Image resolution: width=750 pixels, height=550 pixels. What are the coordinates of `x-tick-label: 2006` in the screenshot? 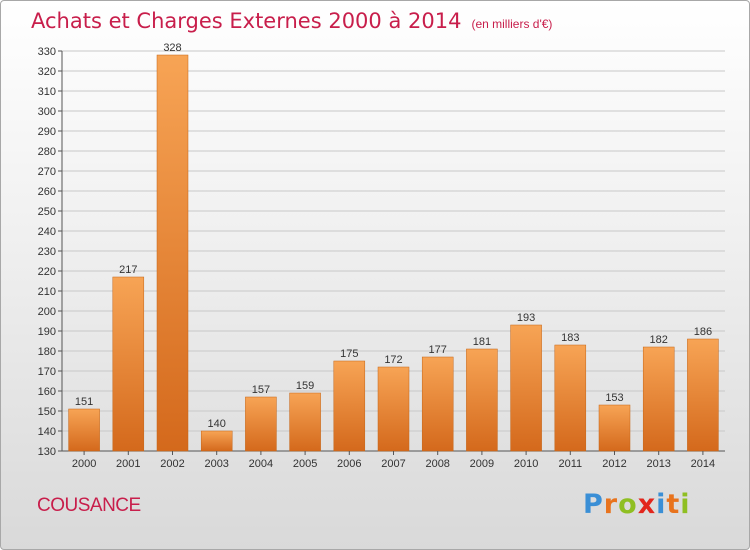 It's located at (349, 464).